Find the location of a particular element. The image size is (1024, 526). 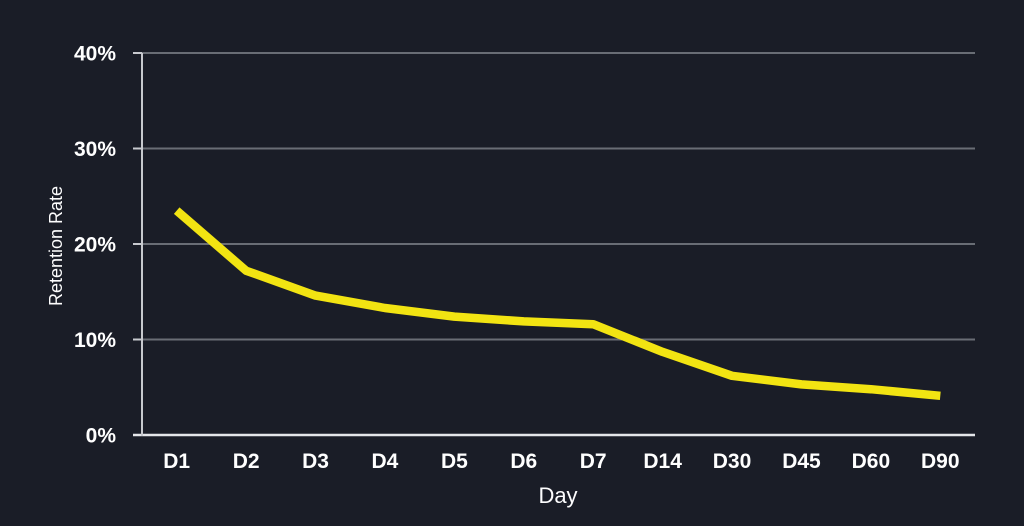

y-axis-title: Retention Rate is located at coordinates (56, 246).